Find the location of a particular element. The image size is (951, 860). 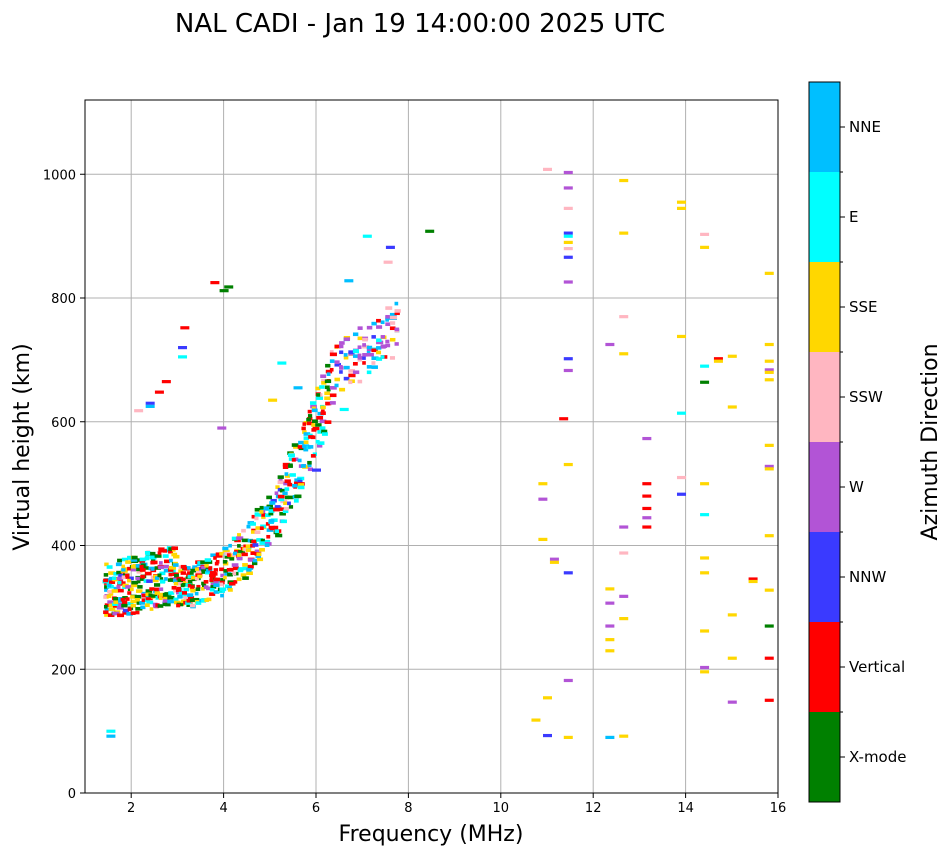

y-axis-label: Virtual height (km) is located at coordinates (22, 446).